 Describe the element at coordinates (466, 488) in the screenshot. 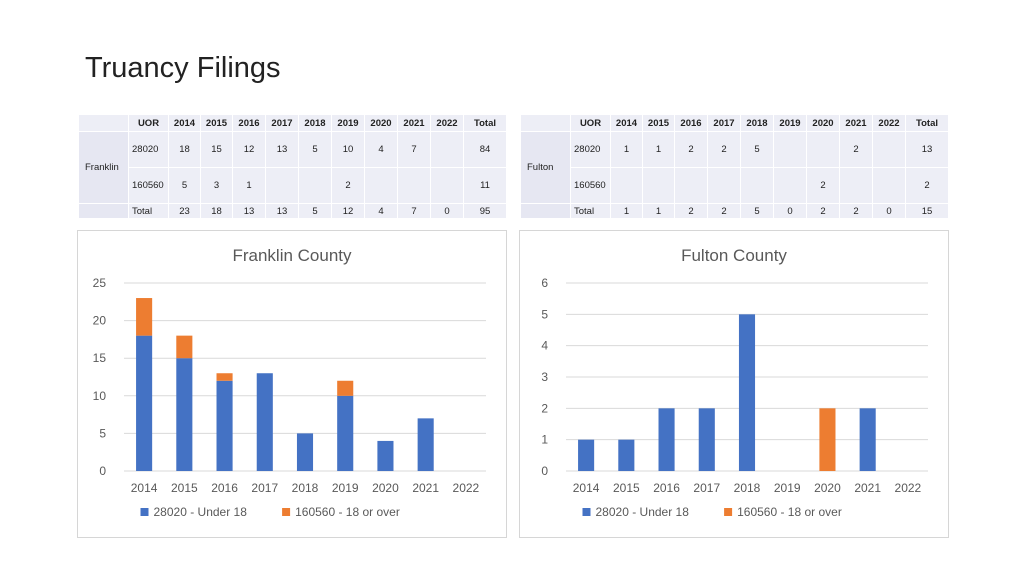

I see `x-tick-label: 2022` at that location.